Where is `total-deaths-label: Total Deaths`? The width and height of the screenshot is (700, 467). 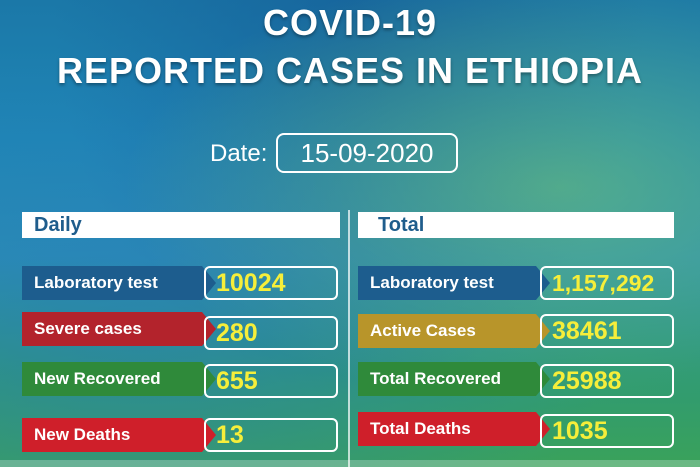
total-deaths-label: Total Deaths is located at coordinates (454, 429).